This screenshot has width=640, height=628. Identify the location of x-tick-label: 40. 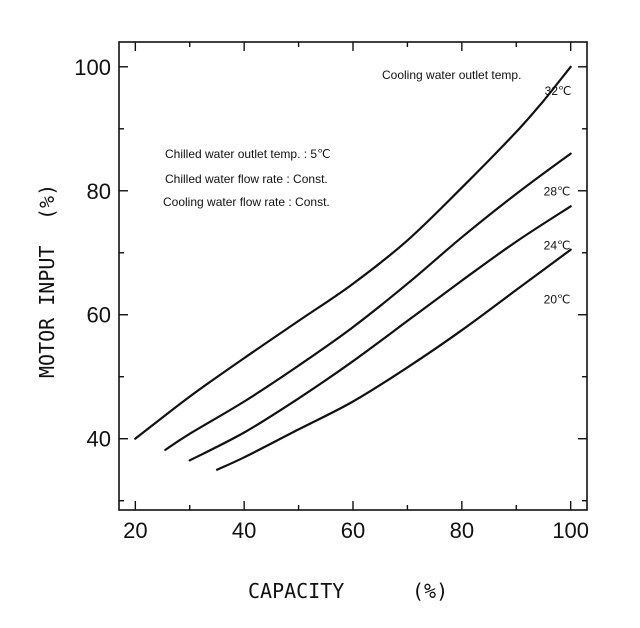
(244, 530).